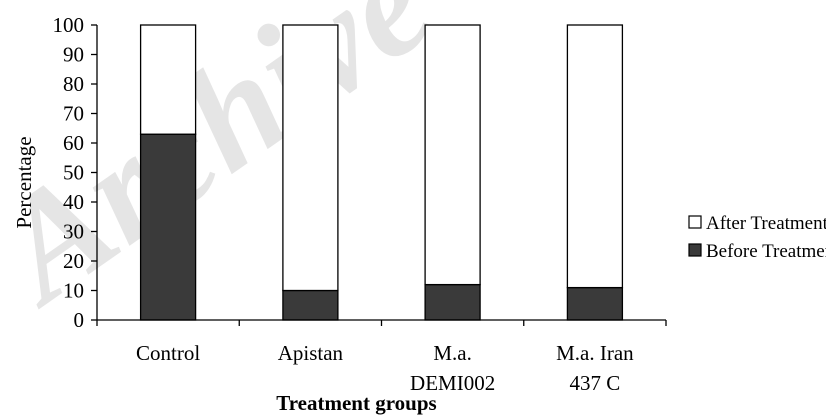 The image size is (826, 415). I want to click on y-tick-label: 100, so click(69, 25).